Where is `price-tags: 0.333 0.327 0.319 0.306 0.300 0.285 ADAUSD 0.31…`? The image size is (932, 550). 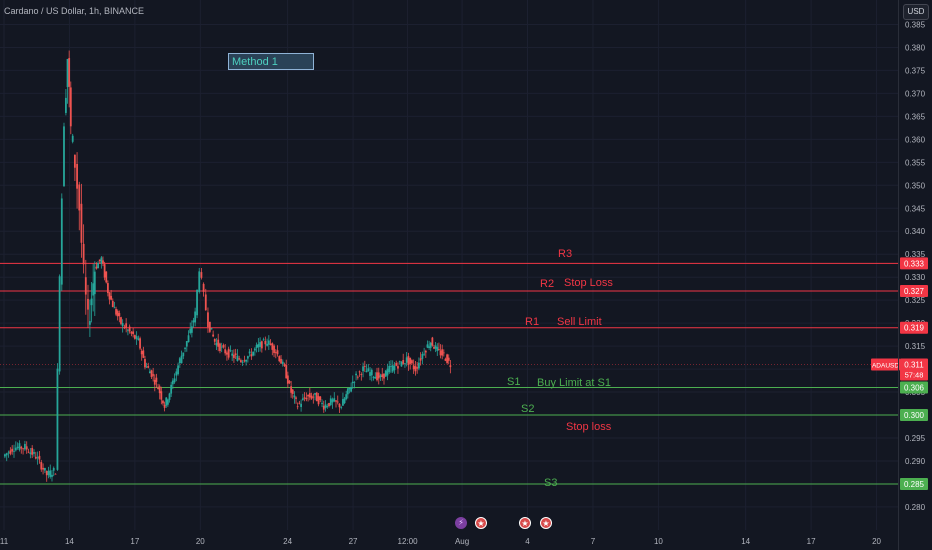 price-tags: 0.333 0.327 0.319 0.306 0.300 0.285 ADAUSD 0.31… is located at coordinates (899, 373).